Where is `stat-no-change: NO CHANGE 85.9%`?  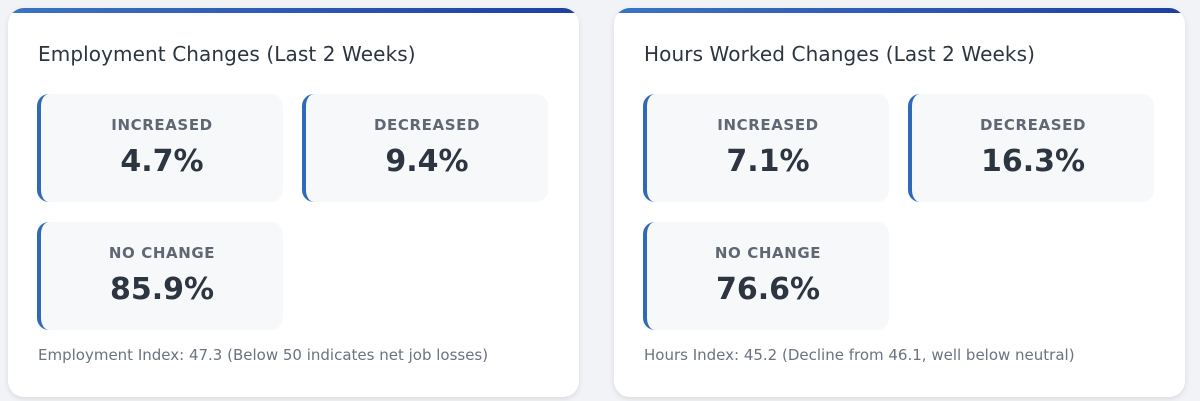
stat-no-change: NO CHANGE 85.9% is located at coordinates (160, 276).